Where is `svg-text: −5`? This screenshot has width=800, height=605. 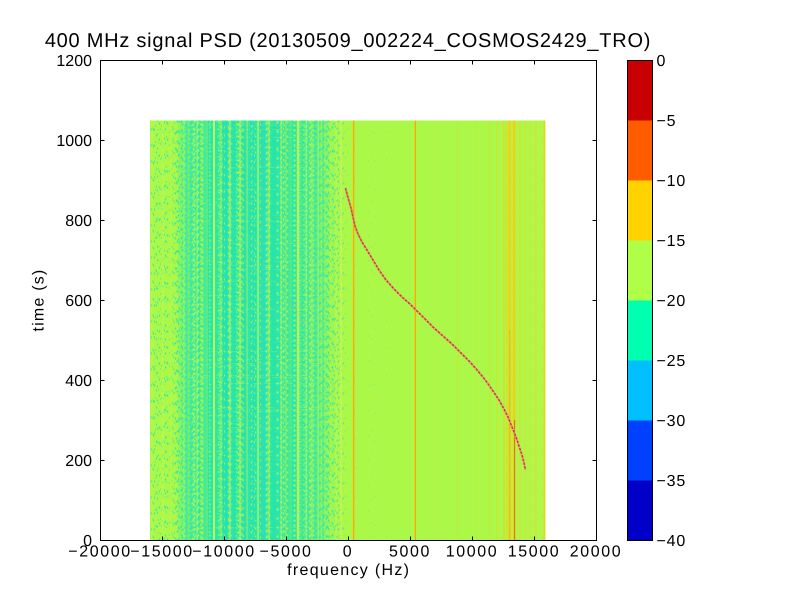
svg-text: −5 is located at coordinates (667, 121).